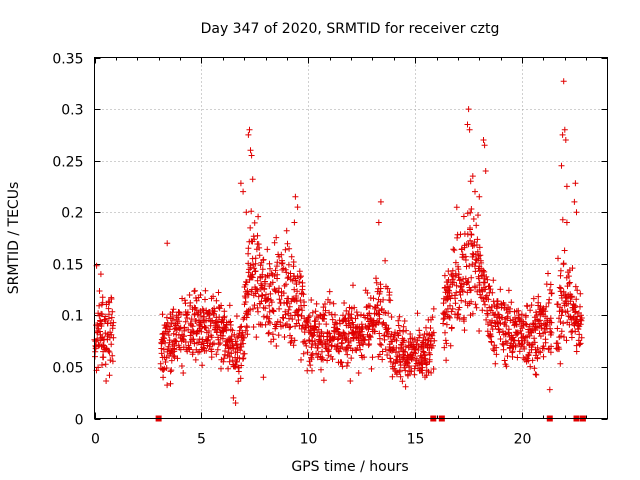  I want to click on y-tick-label: 0.35, so click(67, 60).